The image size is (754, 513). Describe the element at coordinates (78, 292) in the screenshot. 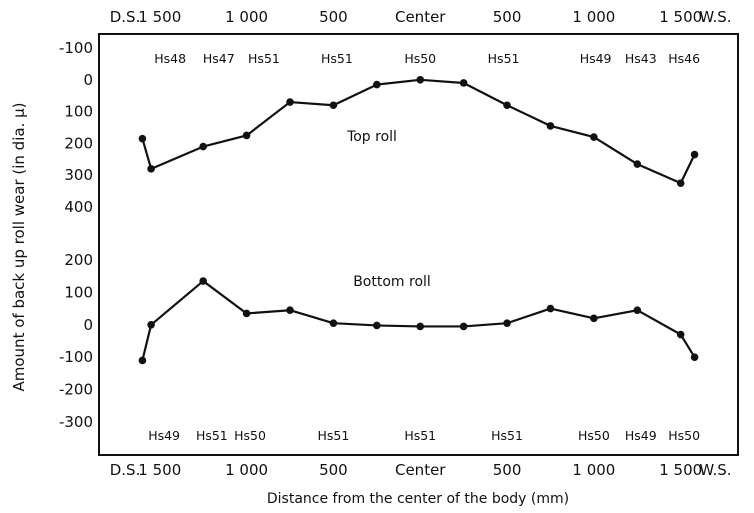

I see `bottom-roll-y-tick-label: 100` at that location.